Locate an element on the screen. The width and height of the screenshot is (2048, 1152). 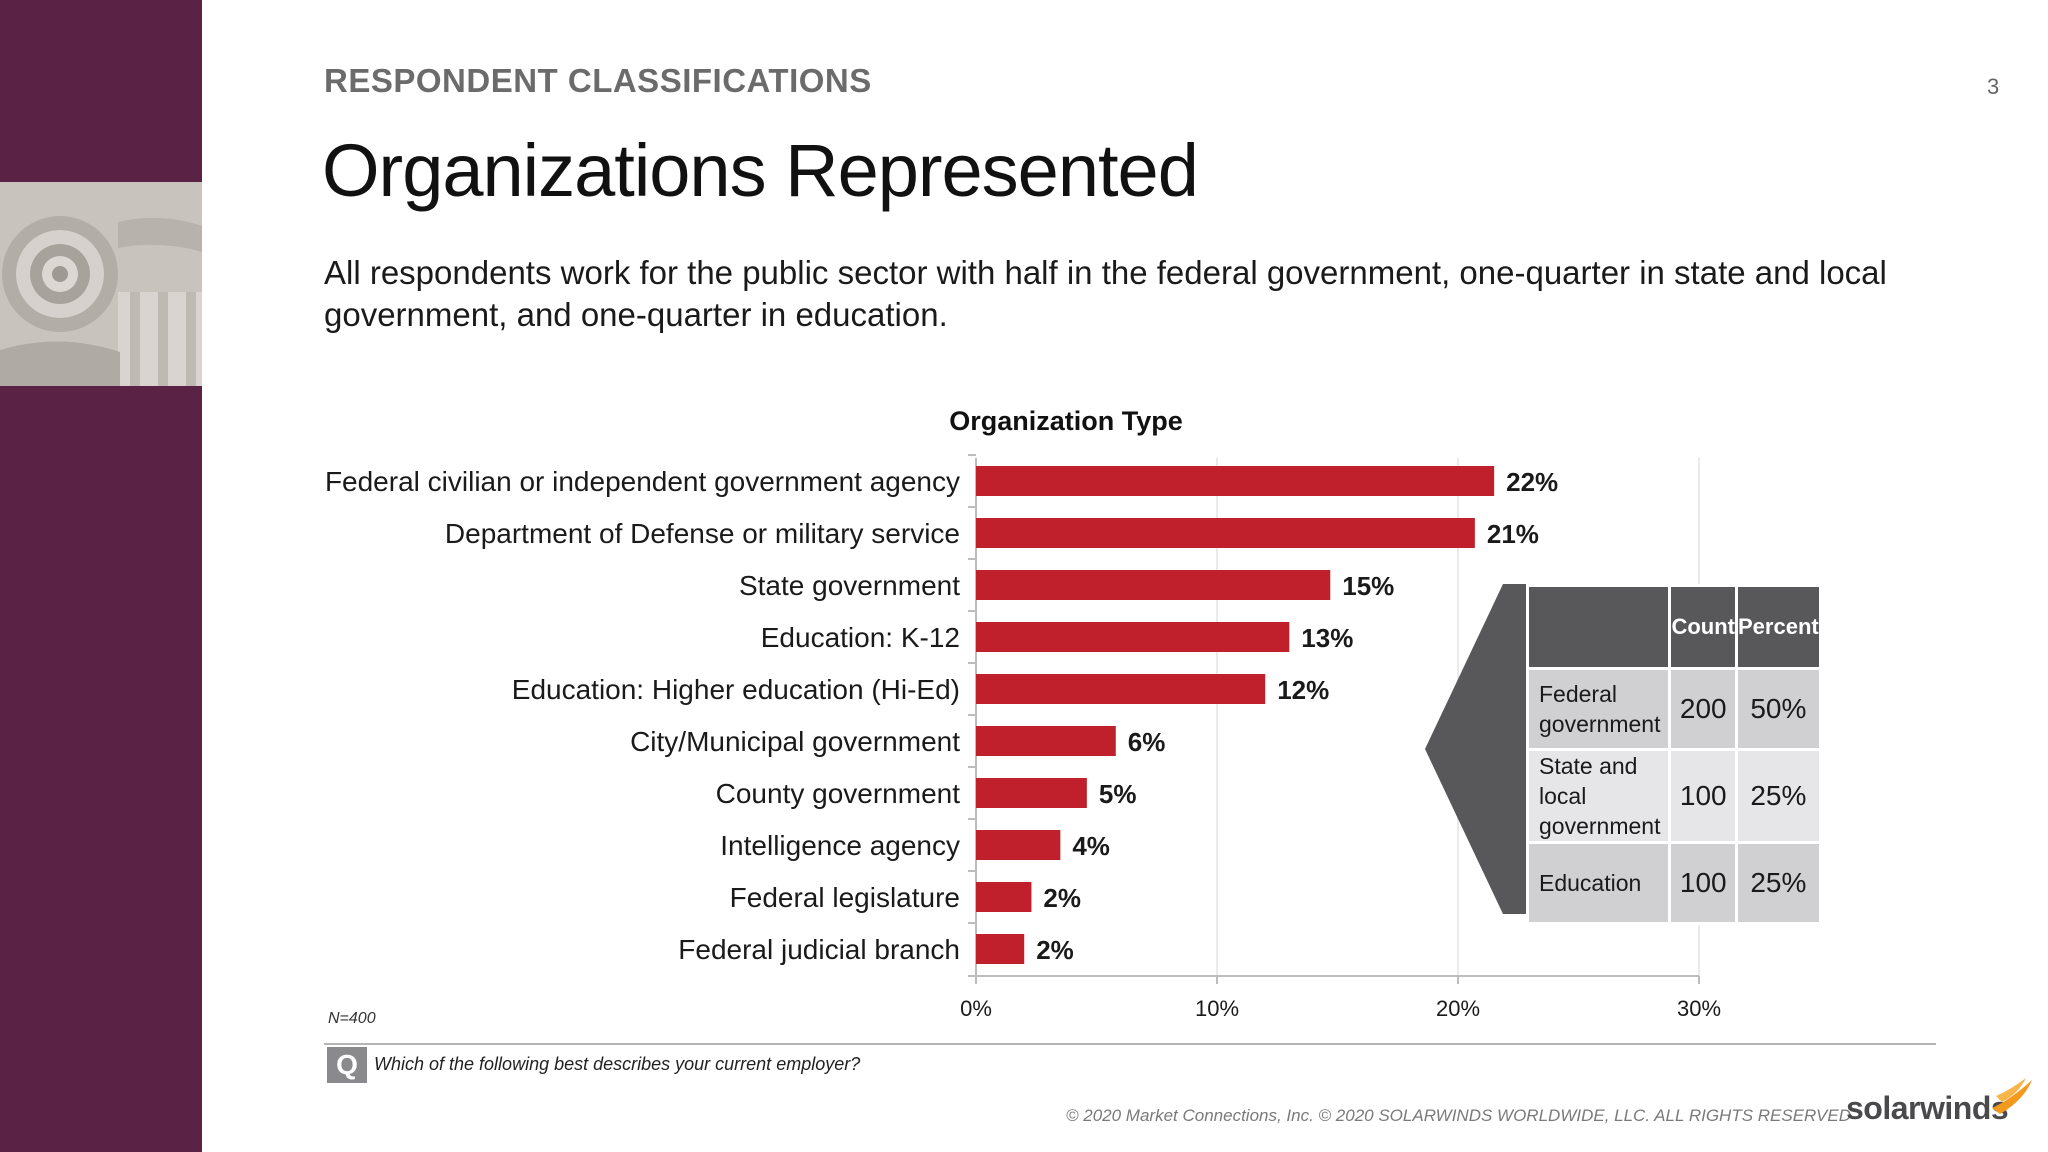
summary-row-percent: 50% is located at coordinates (1778, 709).